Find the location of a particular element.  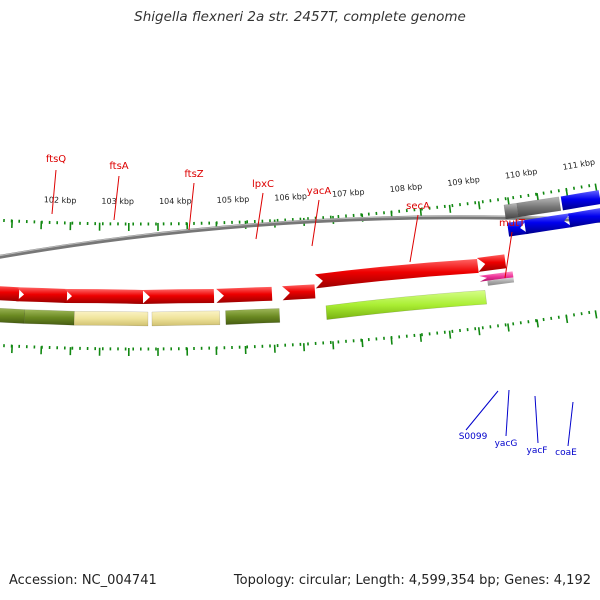

kbp-label: 109 kbp is located at coordinates (463, 181).